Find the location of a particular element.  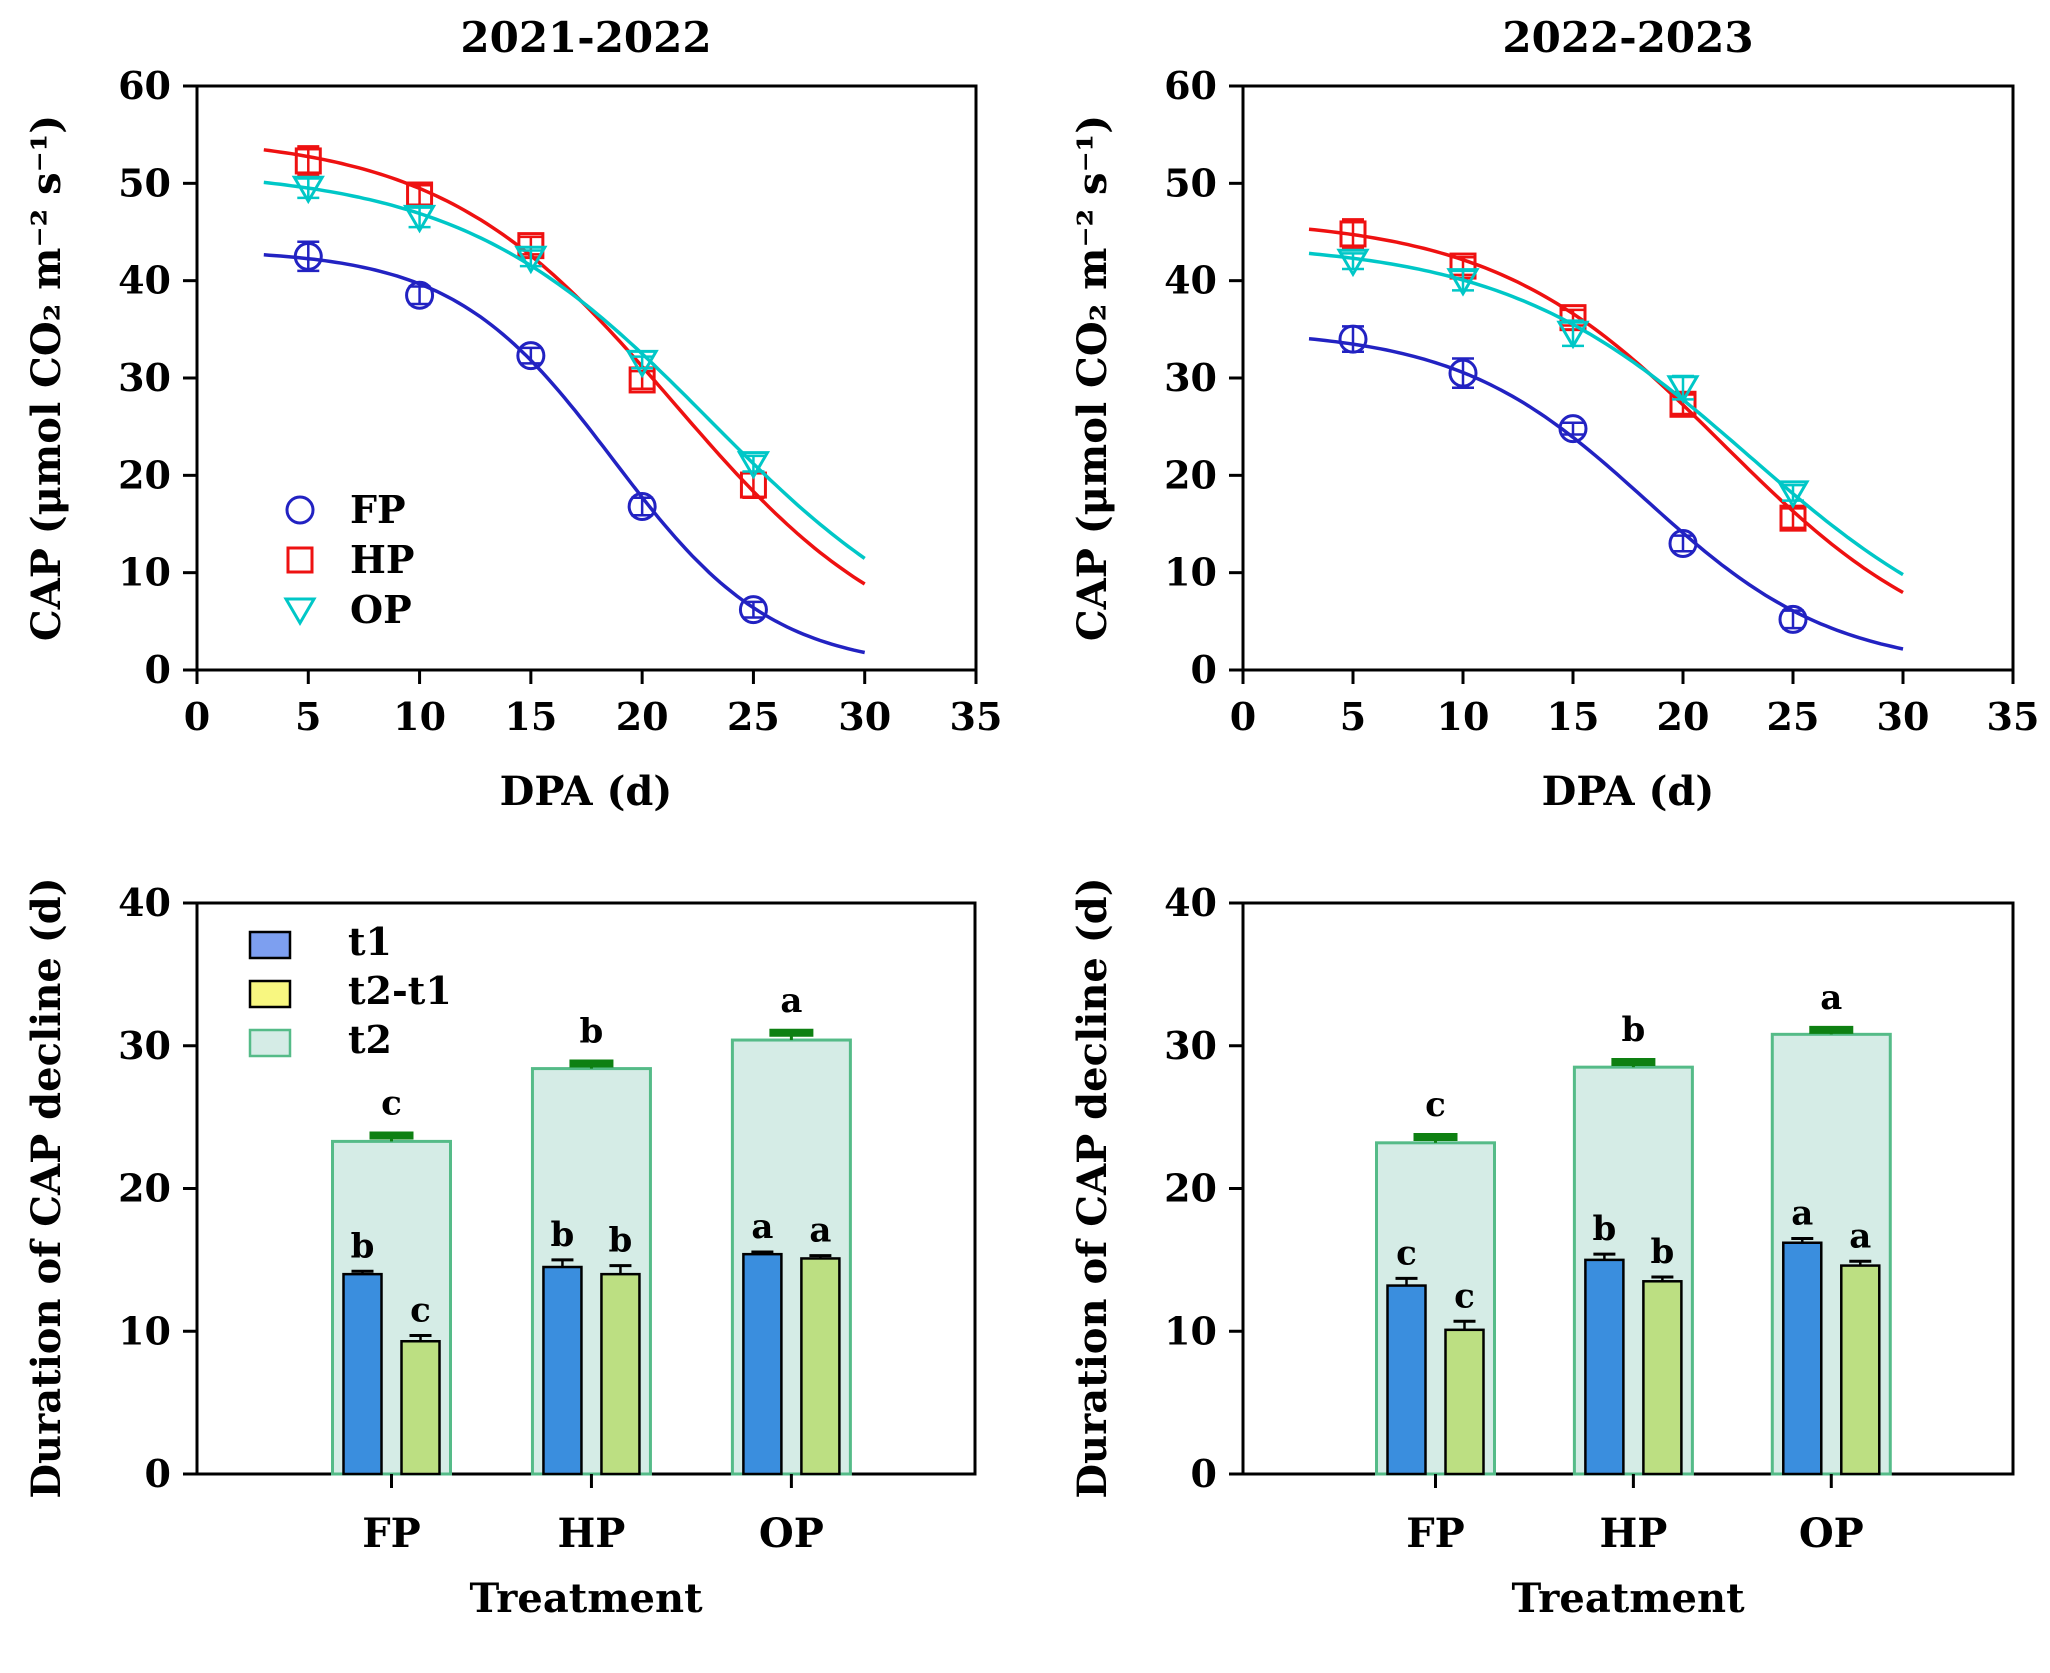

sig-letter-t1-FP: c is located at coordinates (1406, 1253).